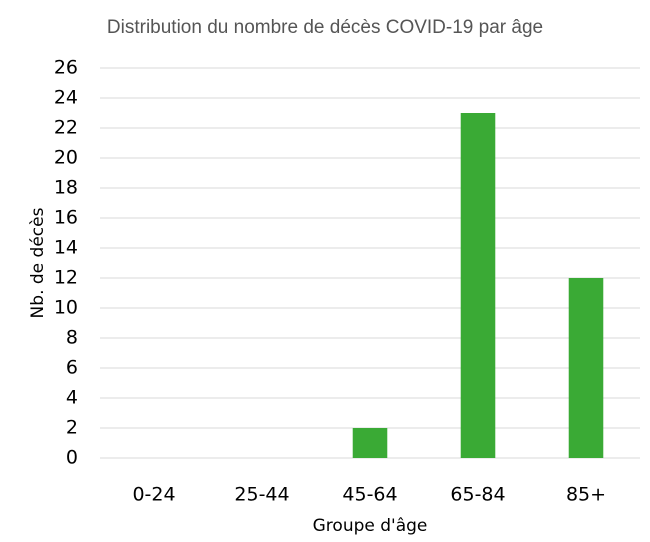  I want to click on y-tick-label: 16, so click(66, 218).